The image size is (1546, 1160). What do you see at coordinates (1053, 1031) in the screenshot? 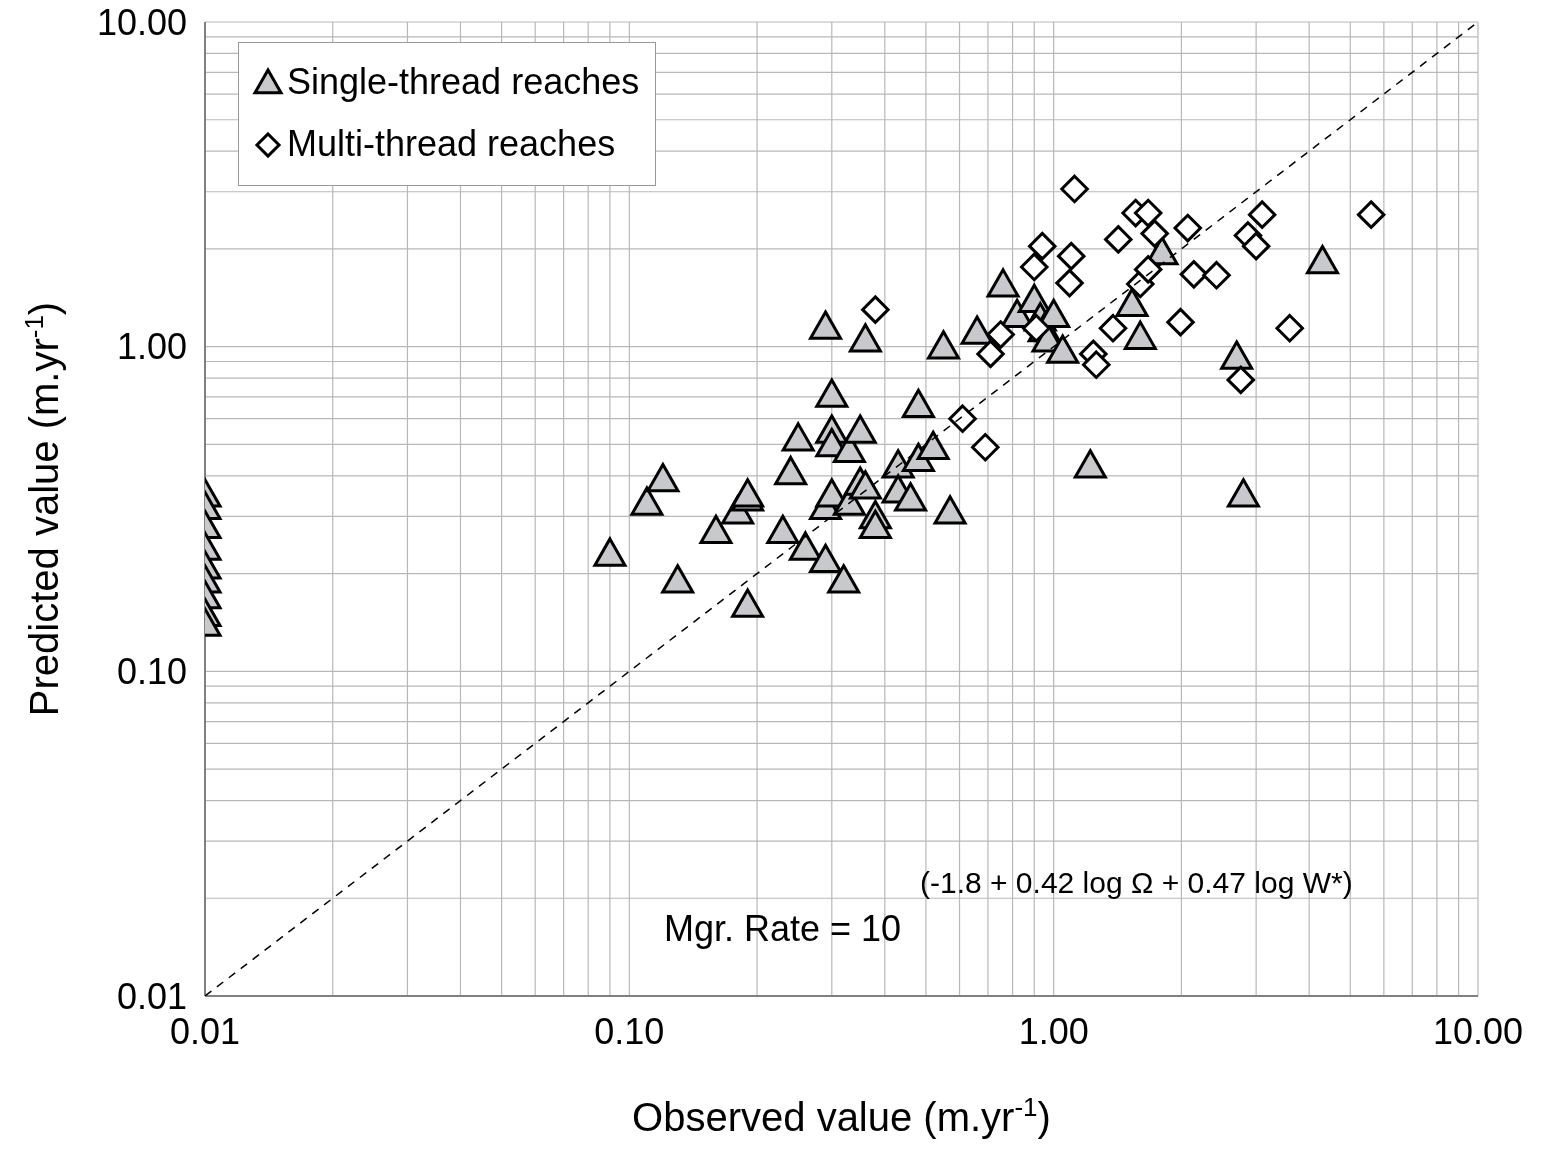
I see `x-tick-label: 1.00` at bounding box center [1053, 1031].